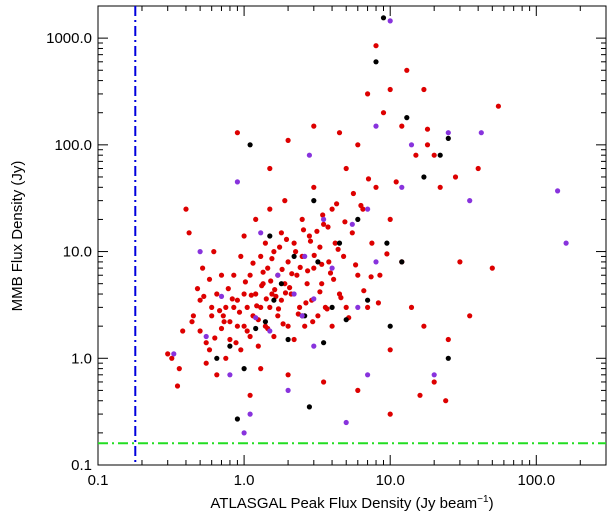  I want to click on x-axis-label-suffix: ), so click(491, 503).